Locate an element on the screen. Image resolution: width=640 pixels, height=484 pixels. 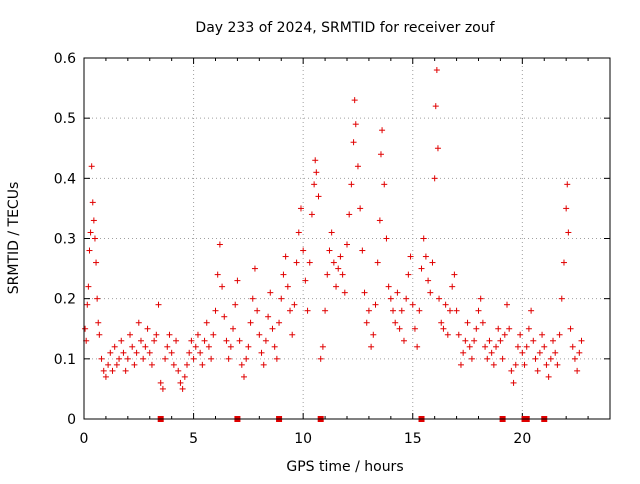
y-tick-label: 0.4 is located at coordinates (65, 179).